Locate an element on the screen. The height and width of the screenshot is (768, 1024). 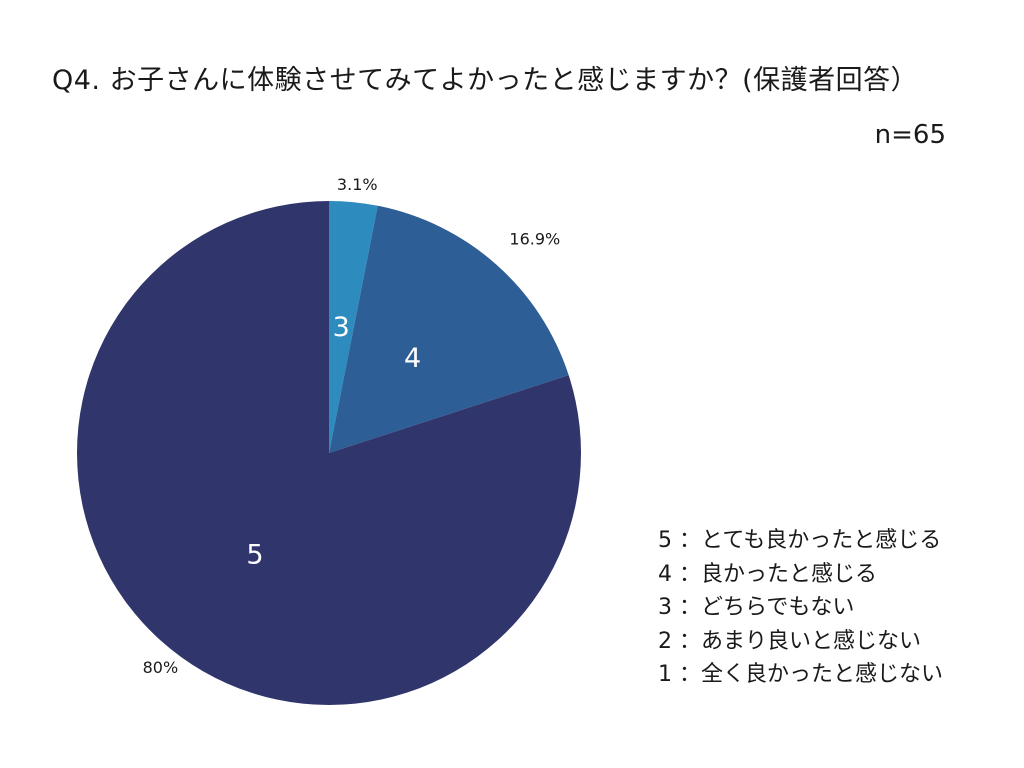
sample-size: n=65 is located at coordinates (910, 135).